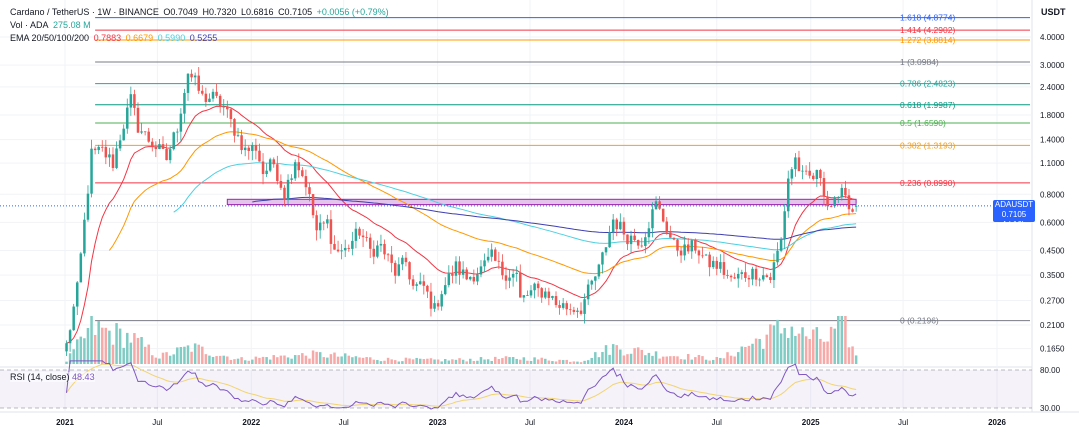  Describe the element at coordinates (40, 377) in the screenshot. I see `rsi-label: RSI (14, close)` at that location.